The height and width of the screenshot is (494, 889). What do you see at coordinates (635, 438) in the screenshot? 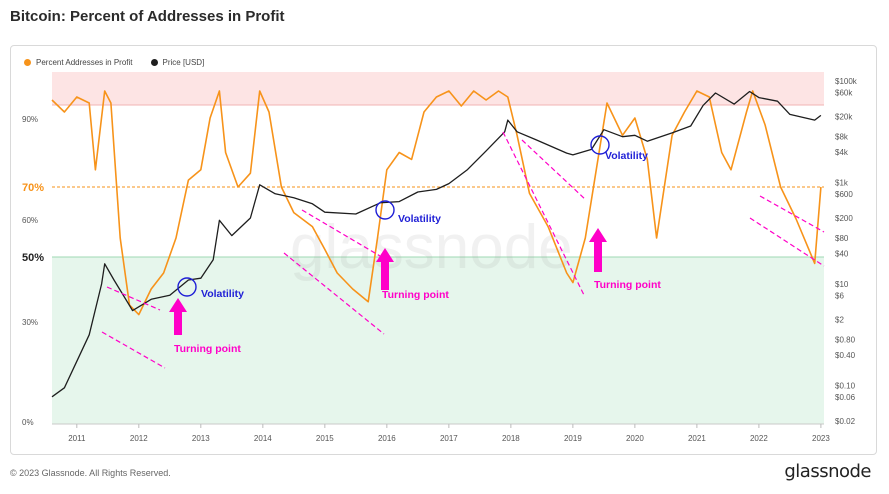
I see `x-tick-label: 2020` at bounding box center [635, 438].